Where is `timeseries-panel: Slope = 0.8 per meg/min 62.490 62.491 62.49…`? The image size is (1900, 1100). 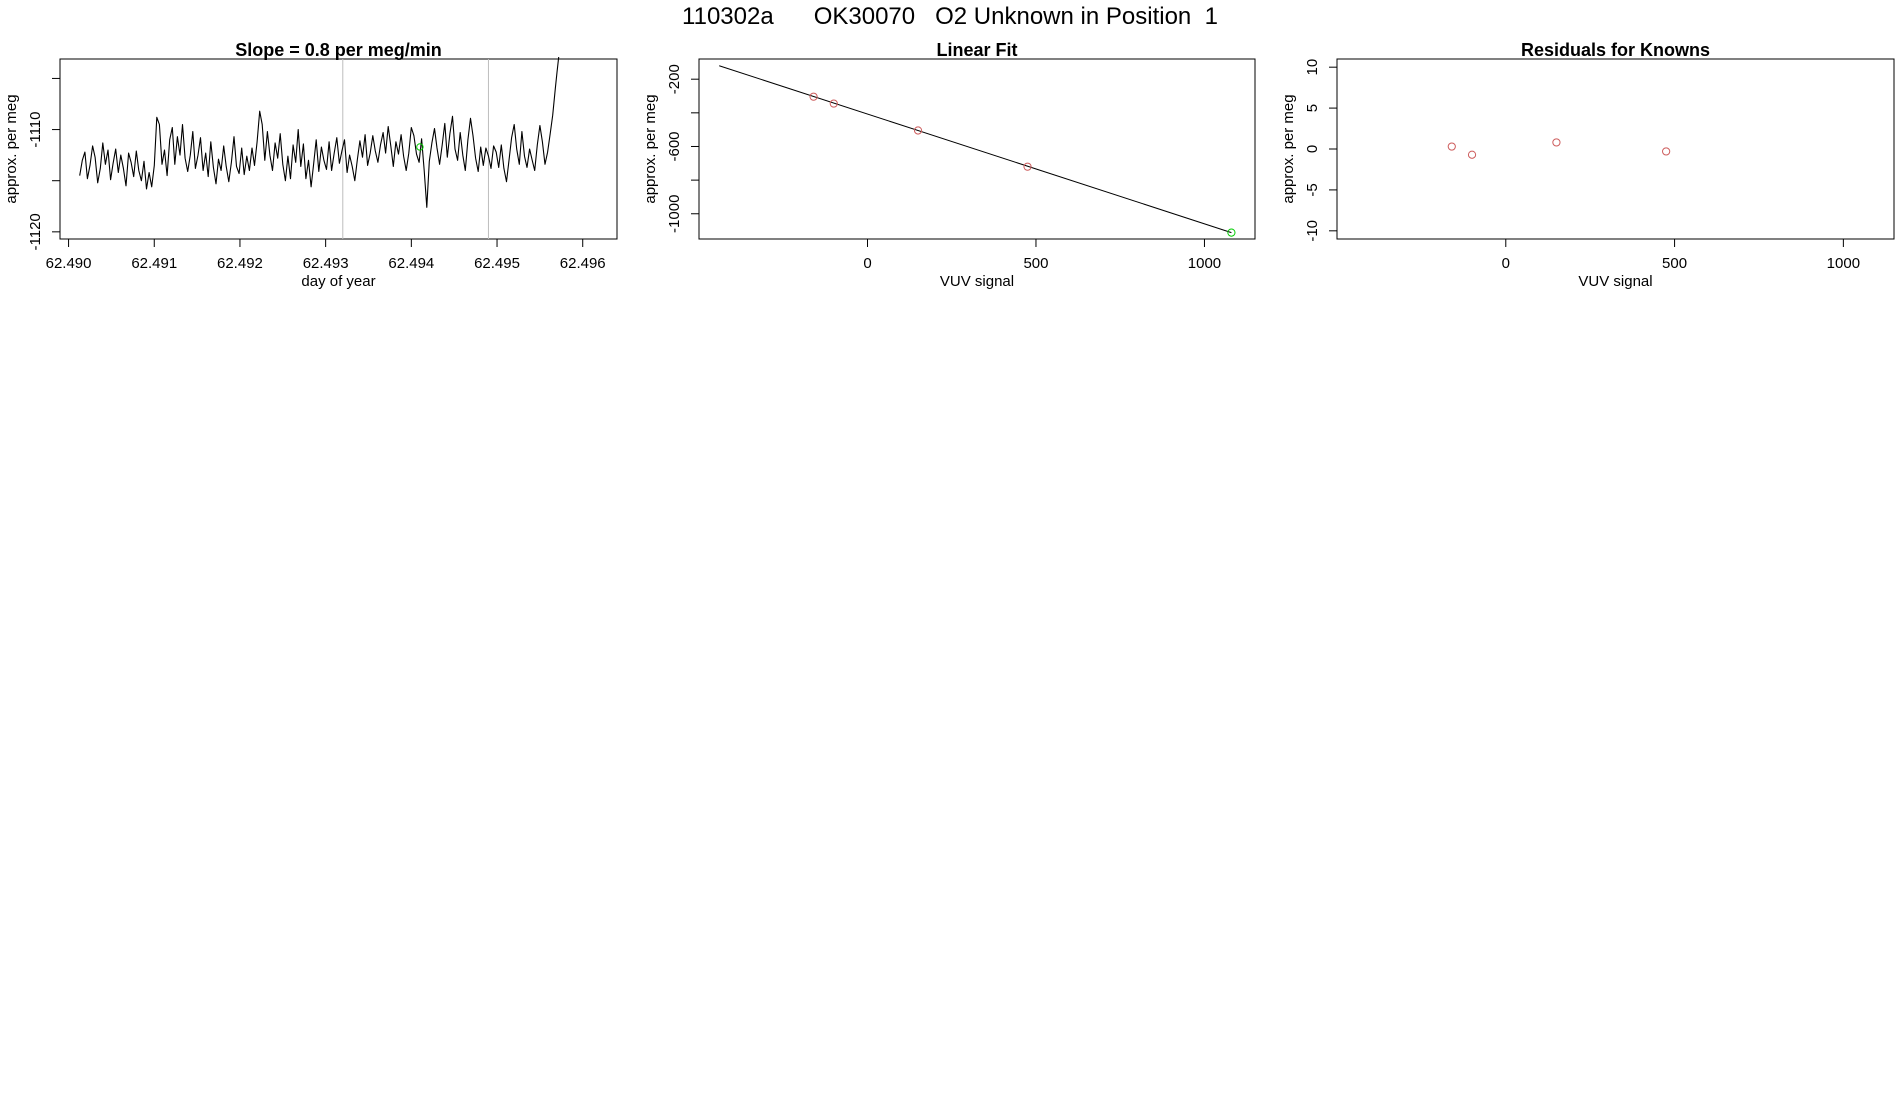
timeseries-panel: Slope = 0.8 per meg/min 62.490 62.491 62.49… is located at coordinates (310, 165).